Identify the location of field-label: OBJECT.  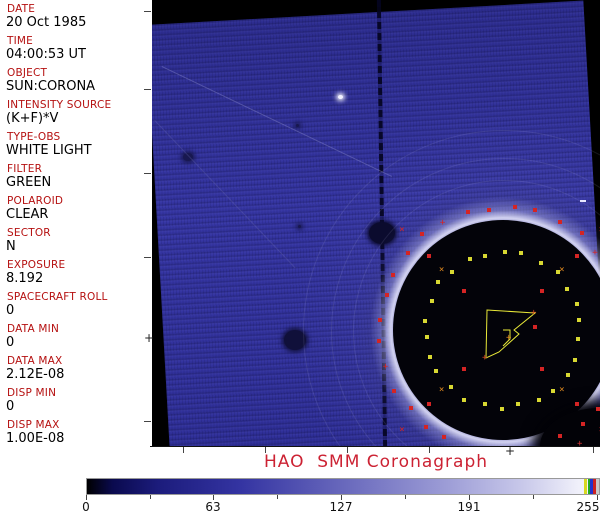
(27, 73).